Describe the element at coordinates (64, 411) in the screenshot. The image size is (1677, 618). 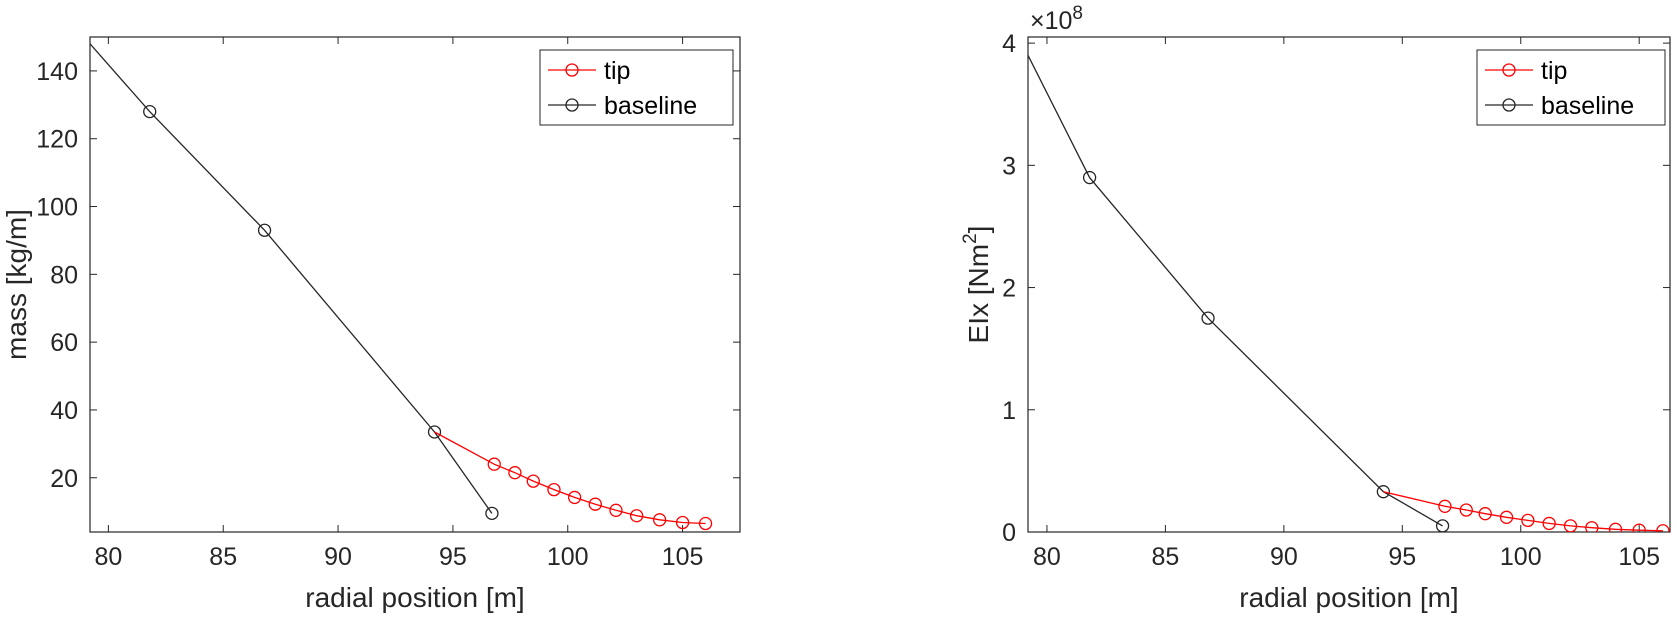
I see `y-tick-label: 40` at that location.